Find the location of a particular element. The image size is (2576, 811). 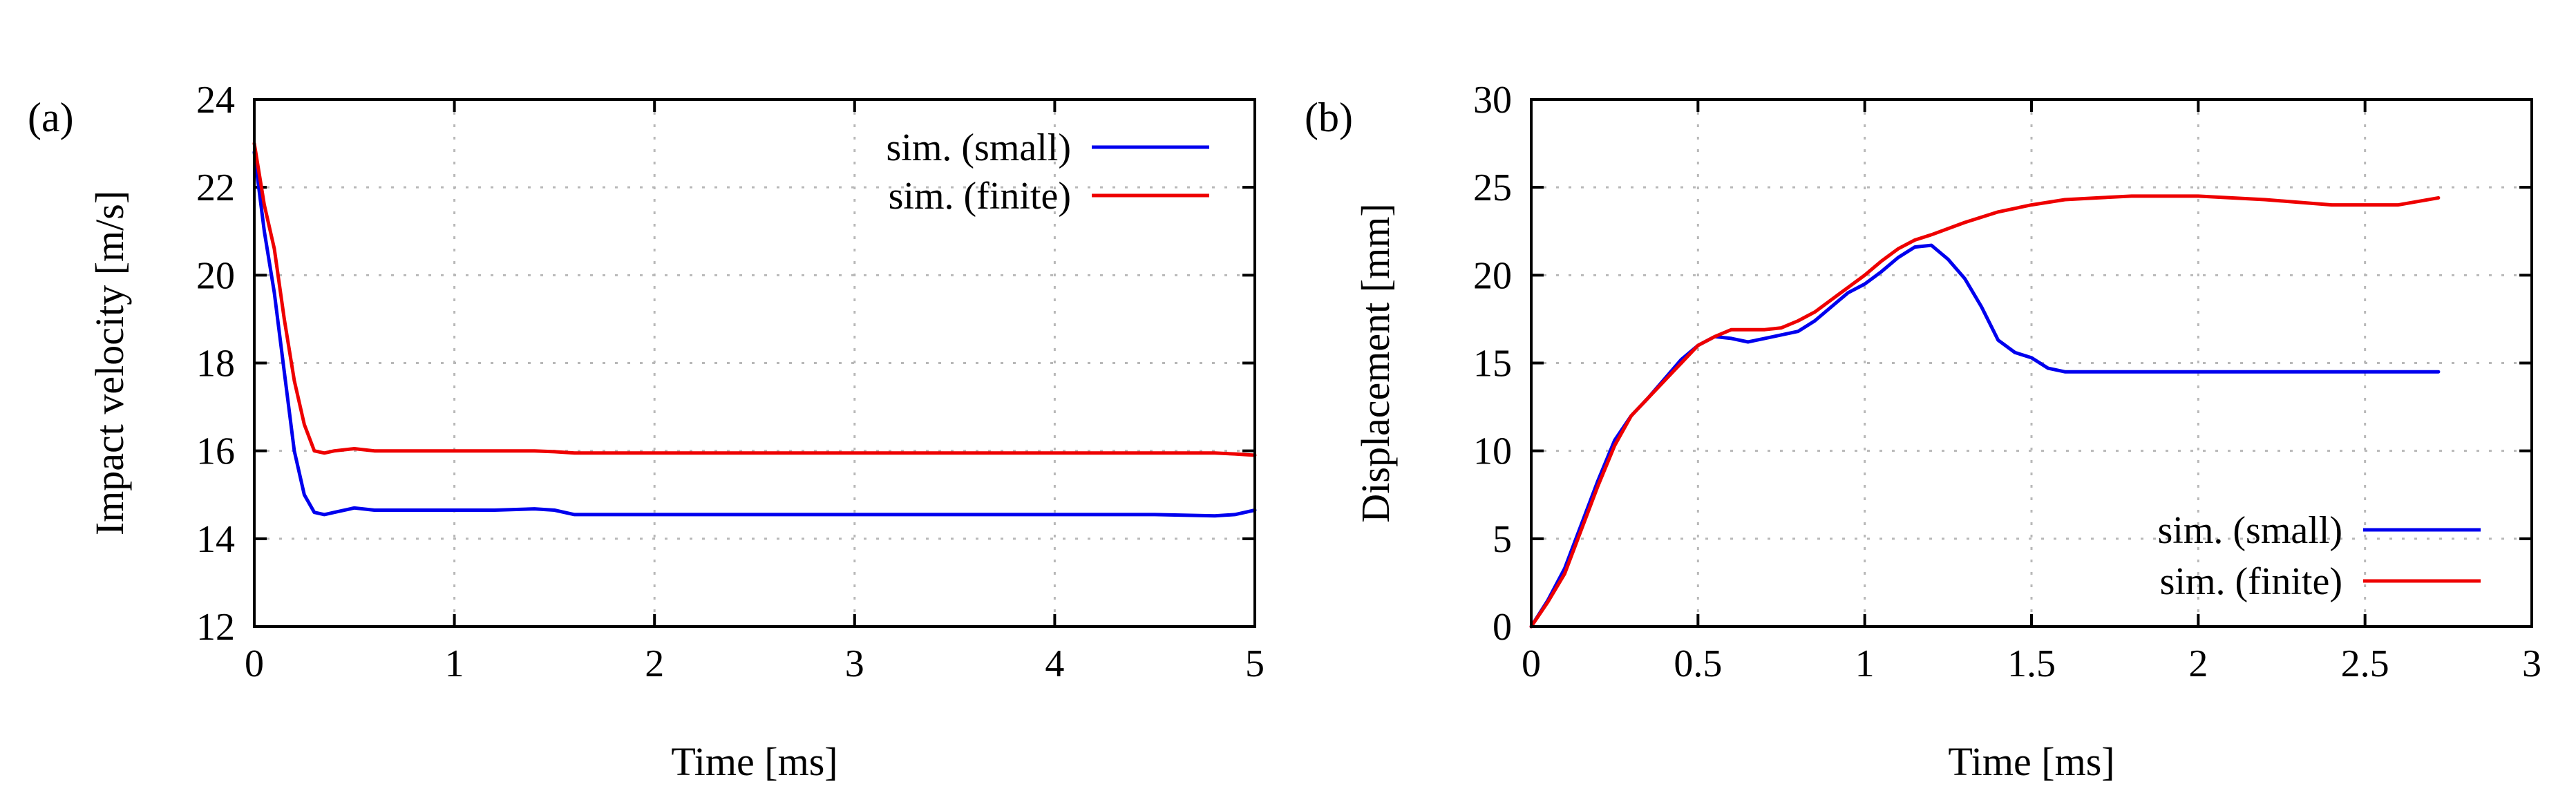

b-legend-label-small: sim. (small) is located at coordinates (2249, 530).